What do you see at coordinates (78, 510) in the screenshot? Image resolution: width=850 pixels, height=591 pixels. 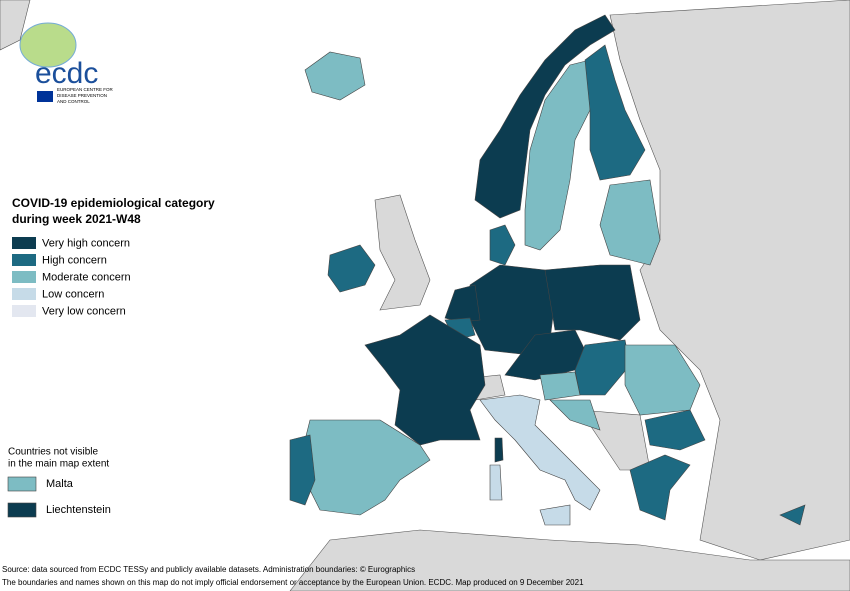 I see `inset-label: Liechtenstein` at bounding box center [78, 510].